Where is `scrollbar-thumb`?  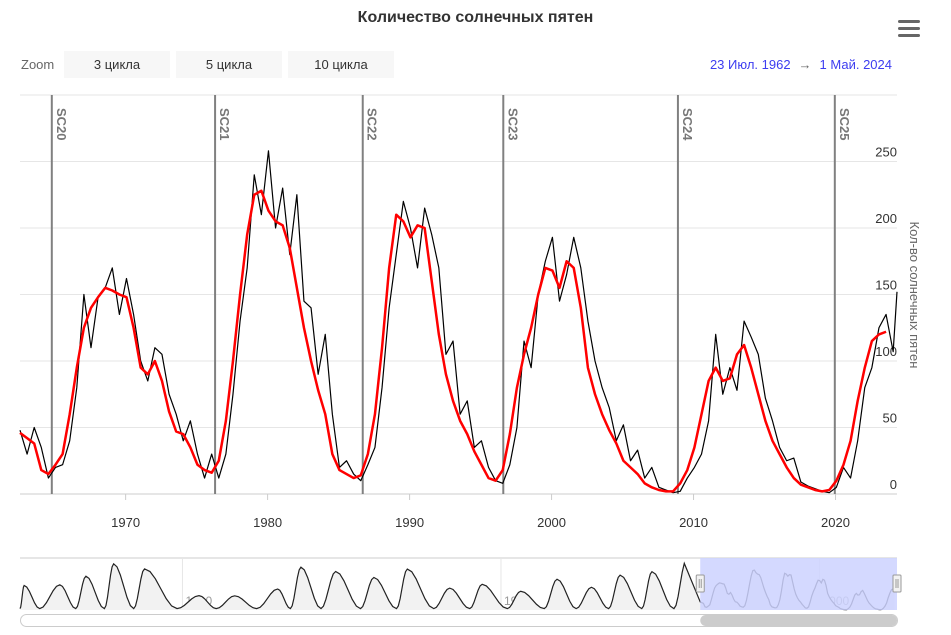
scrollbar-thumb is located at coordinates (798, 620).